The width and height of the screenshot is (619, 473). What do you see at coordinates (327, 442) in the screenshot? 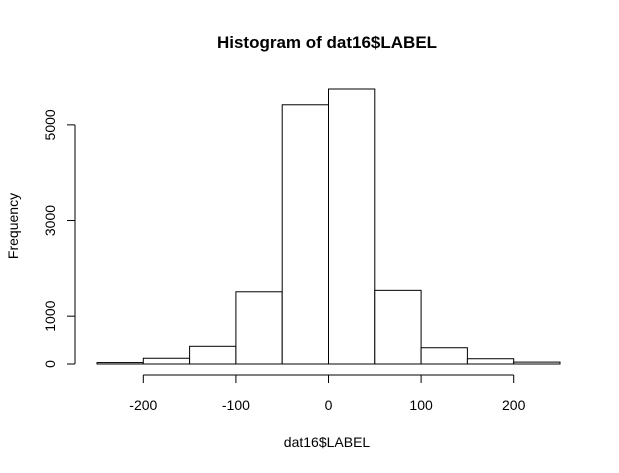
I see `x-axis-label: dat16$LABEL` at bounding box center [327, 442].